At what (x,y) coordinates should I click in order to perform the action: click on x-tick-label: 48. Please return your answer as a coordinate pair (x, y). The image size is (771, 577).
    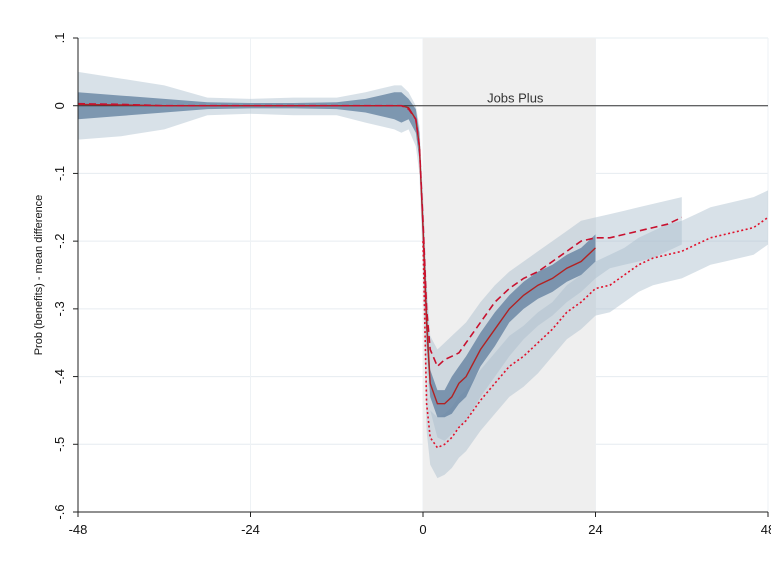
    Looking at the image, I should click on (766, 529).